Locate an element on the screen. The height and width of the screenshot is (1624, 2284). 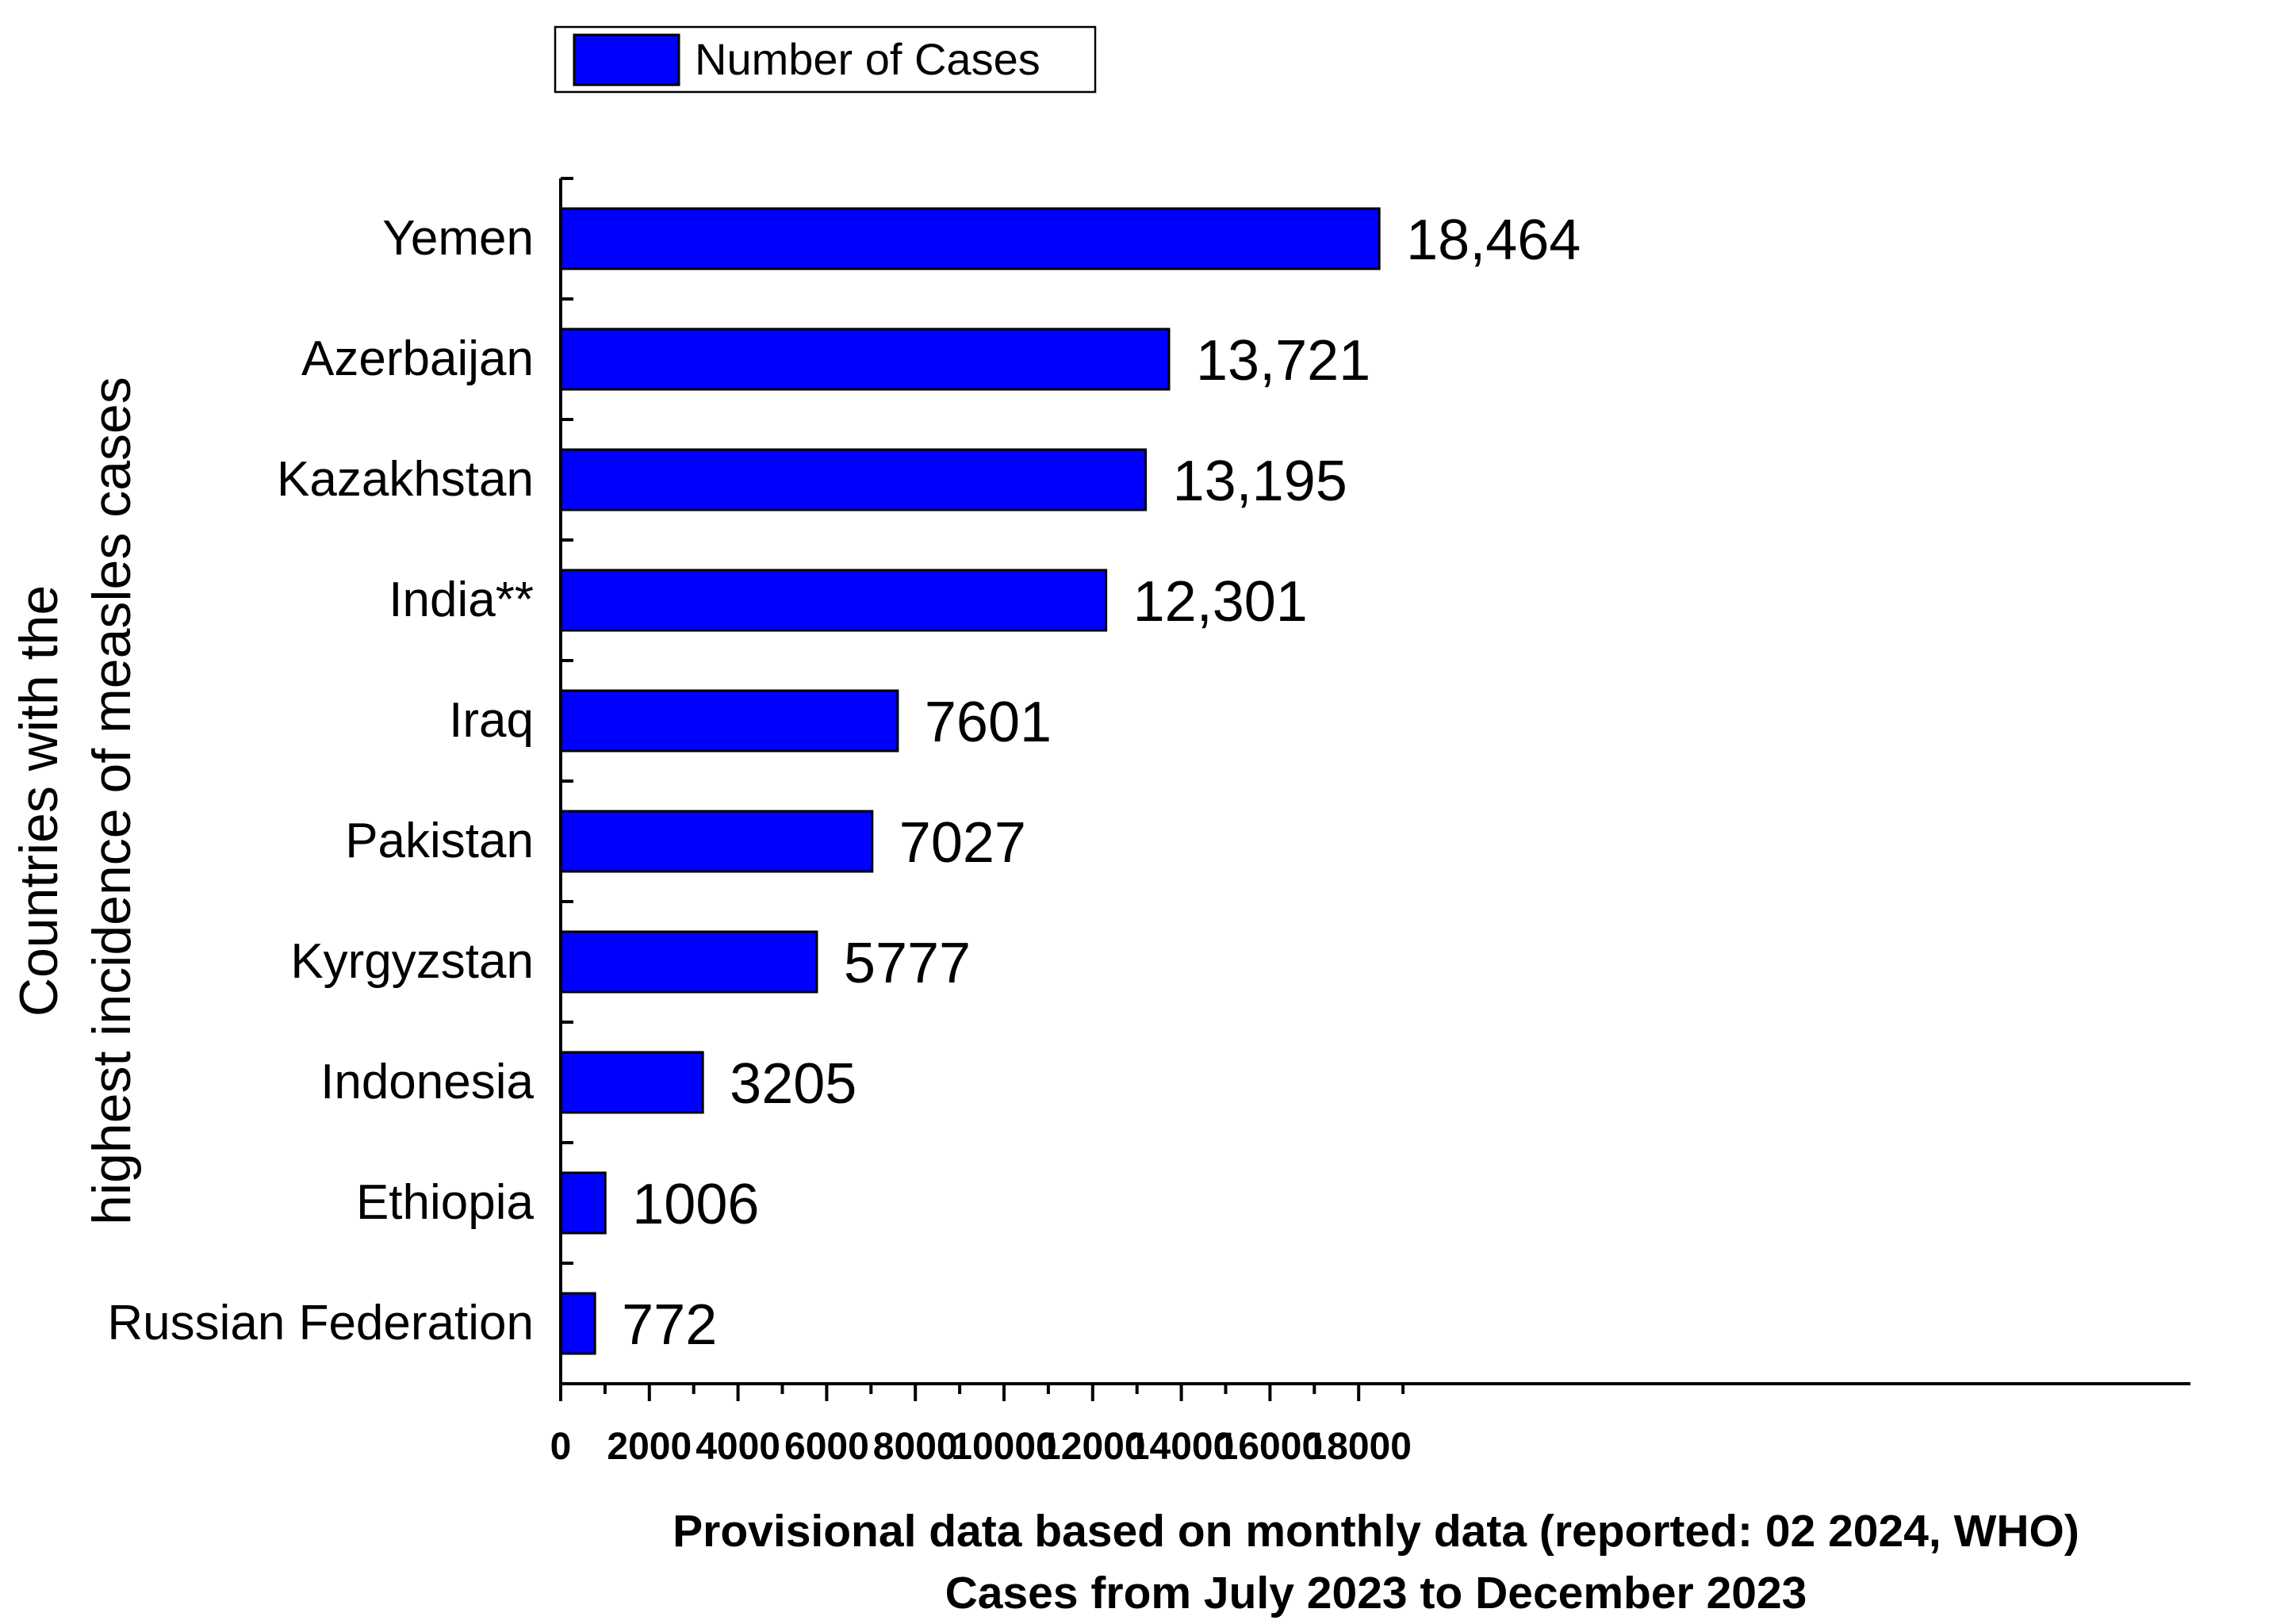
y-axis-ticks is located at coordinates (567, 781).